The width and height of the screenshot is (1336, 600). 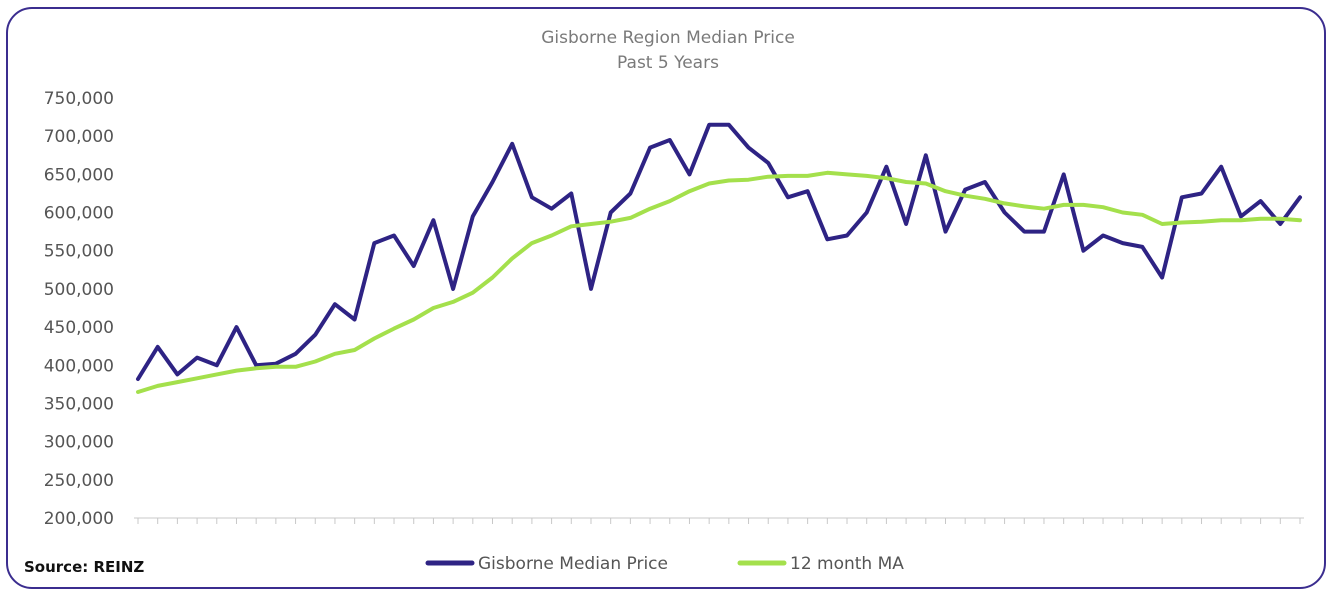 I want to click on y-tick-label: 450,000, so click(x=79, y=328).